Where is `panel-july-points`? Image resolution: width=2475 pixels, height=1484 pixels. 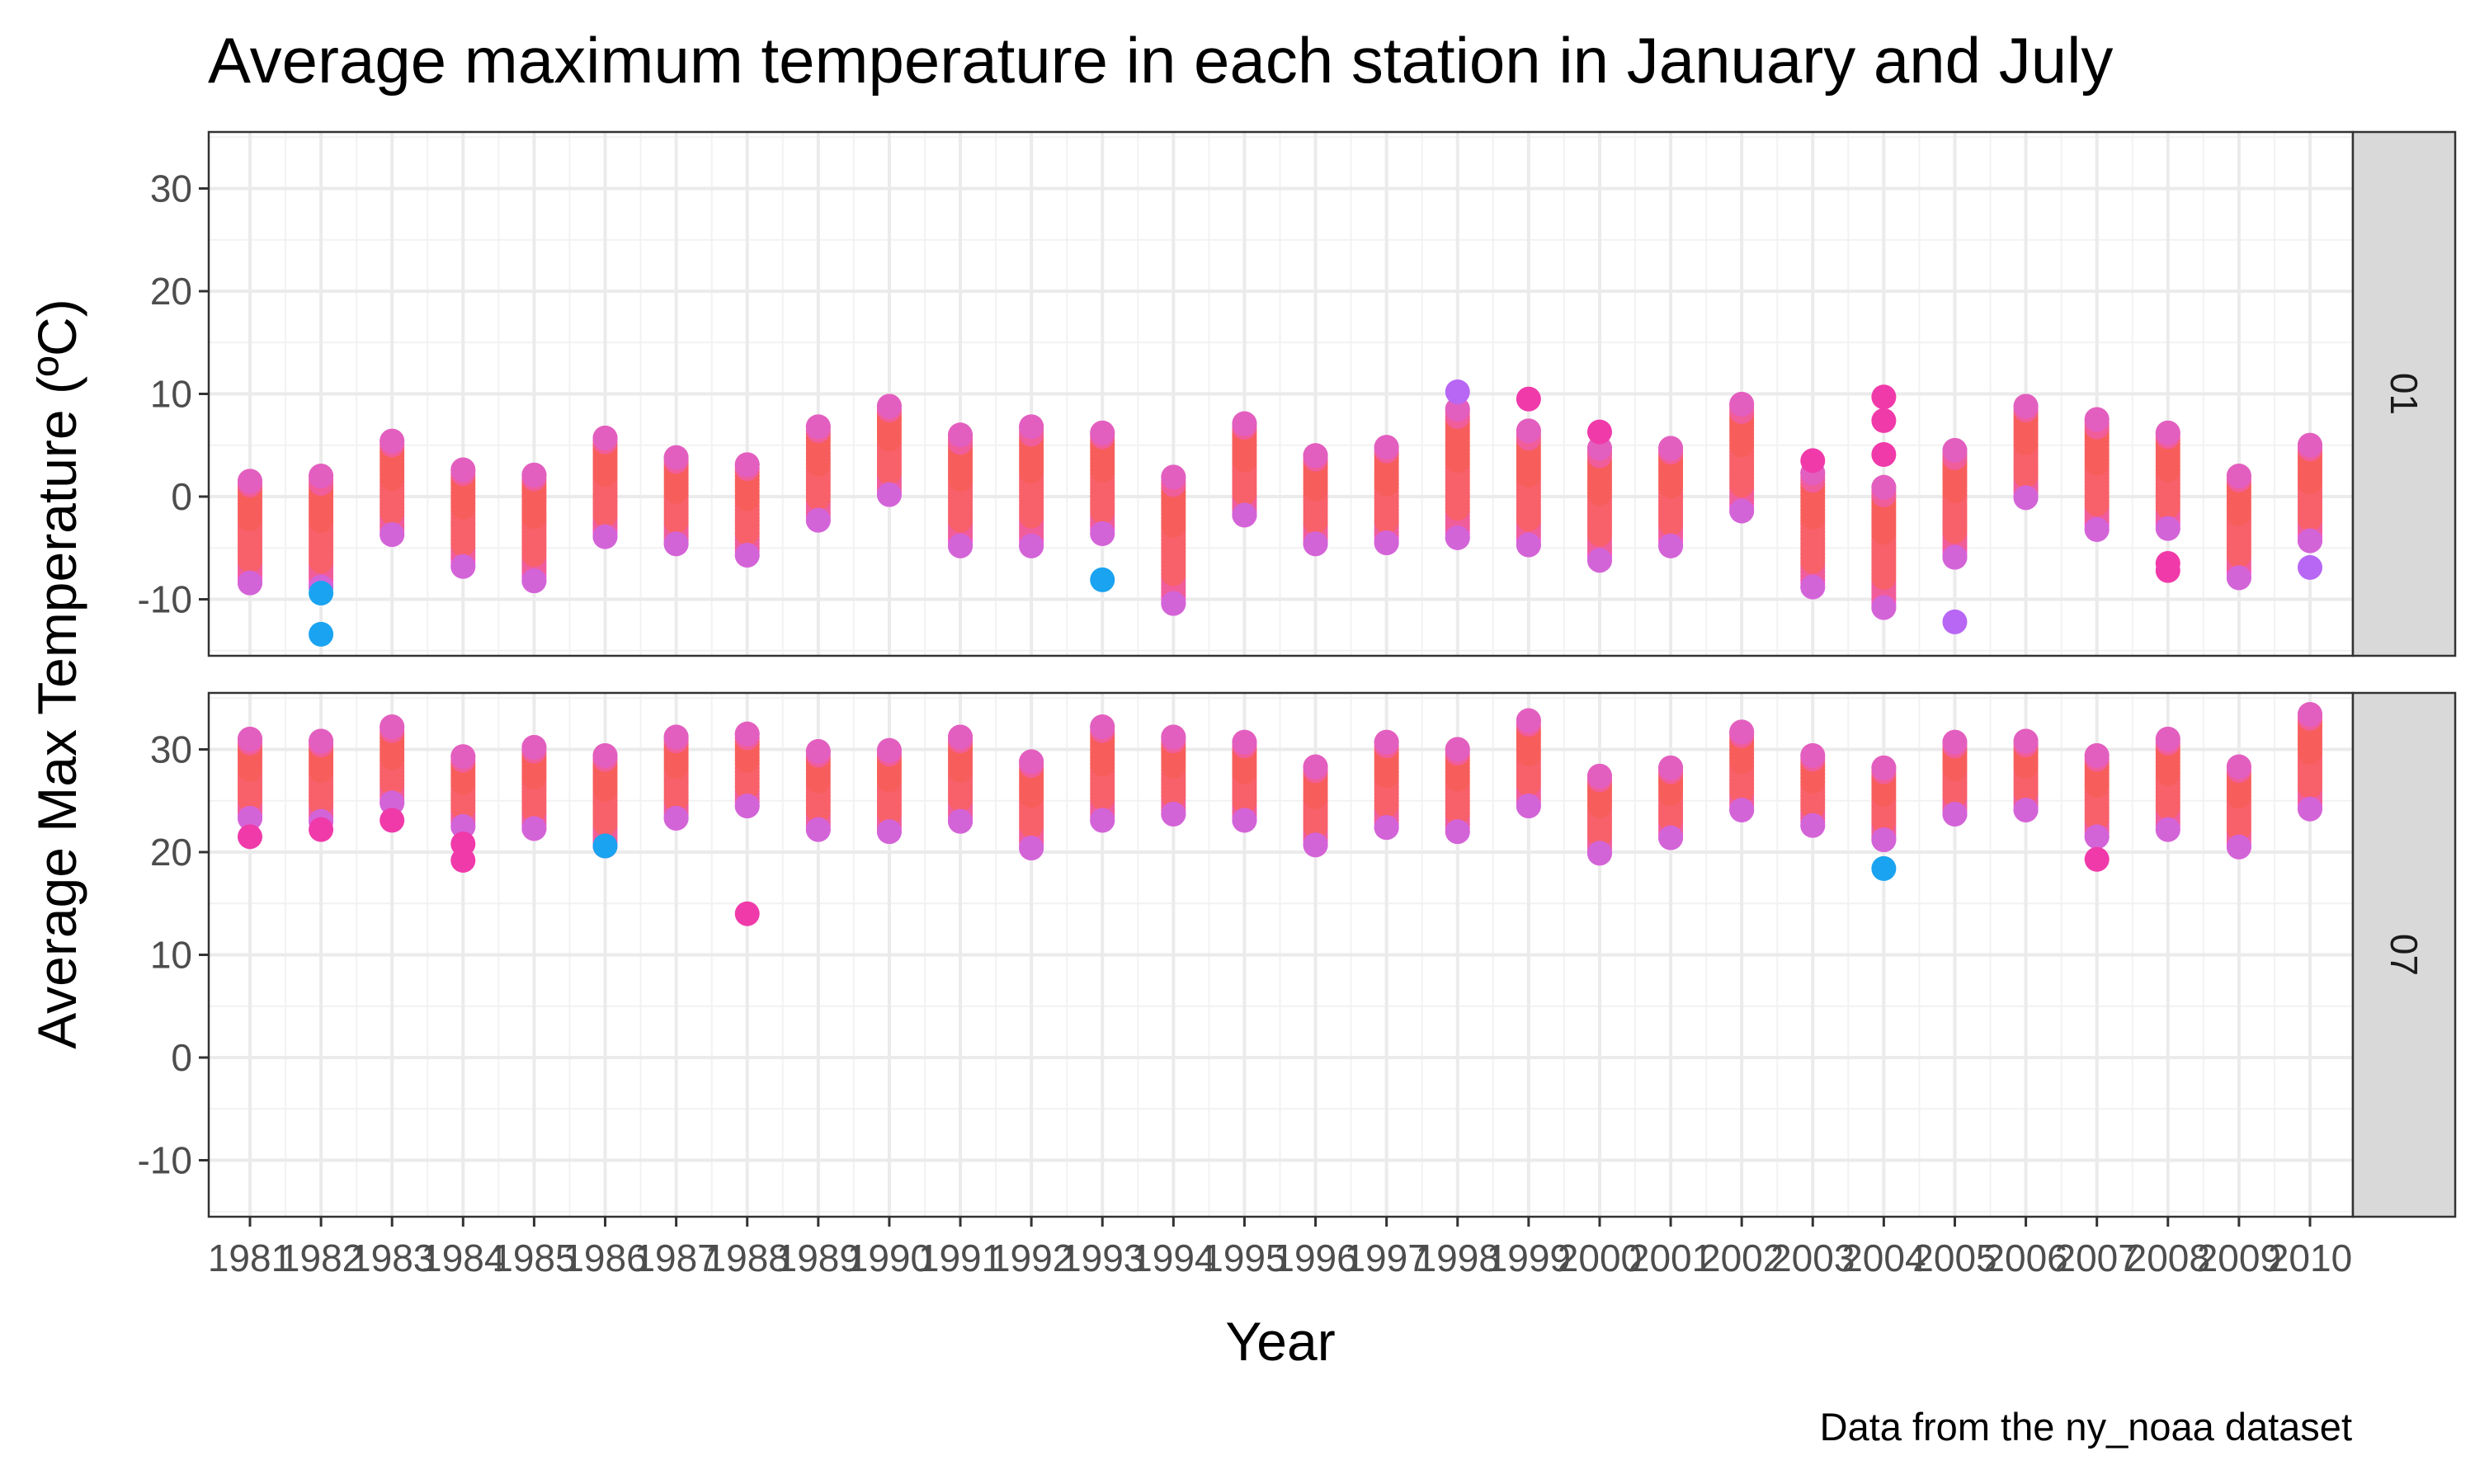
panel-july-points is located at coordinates (1280, 814).